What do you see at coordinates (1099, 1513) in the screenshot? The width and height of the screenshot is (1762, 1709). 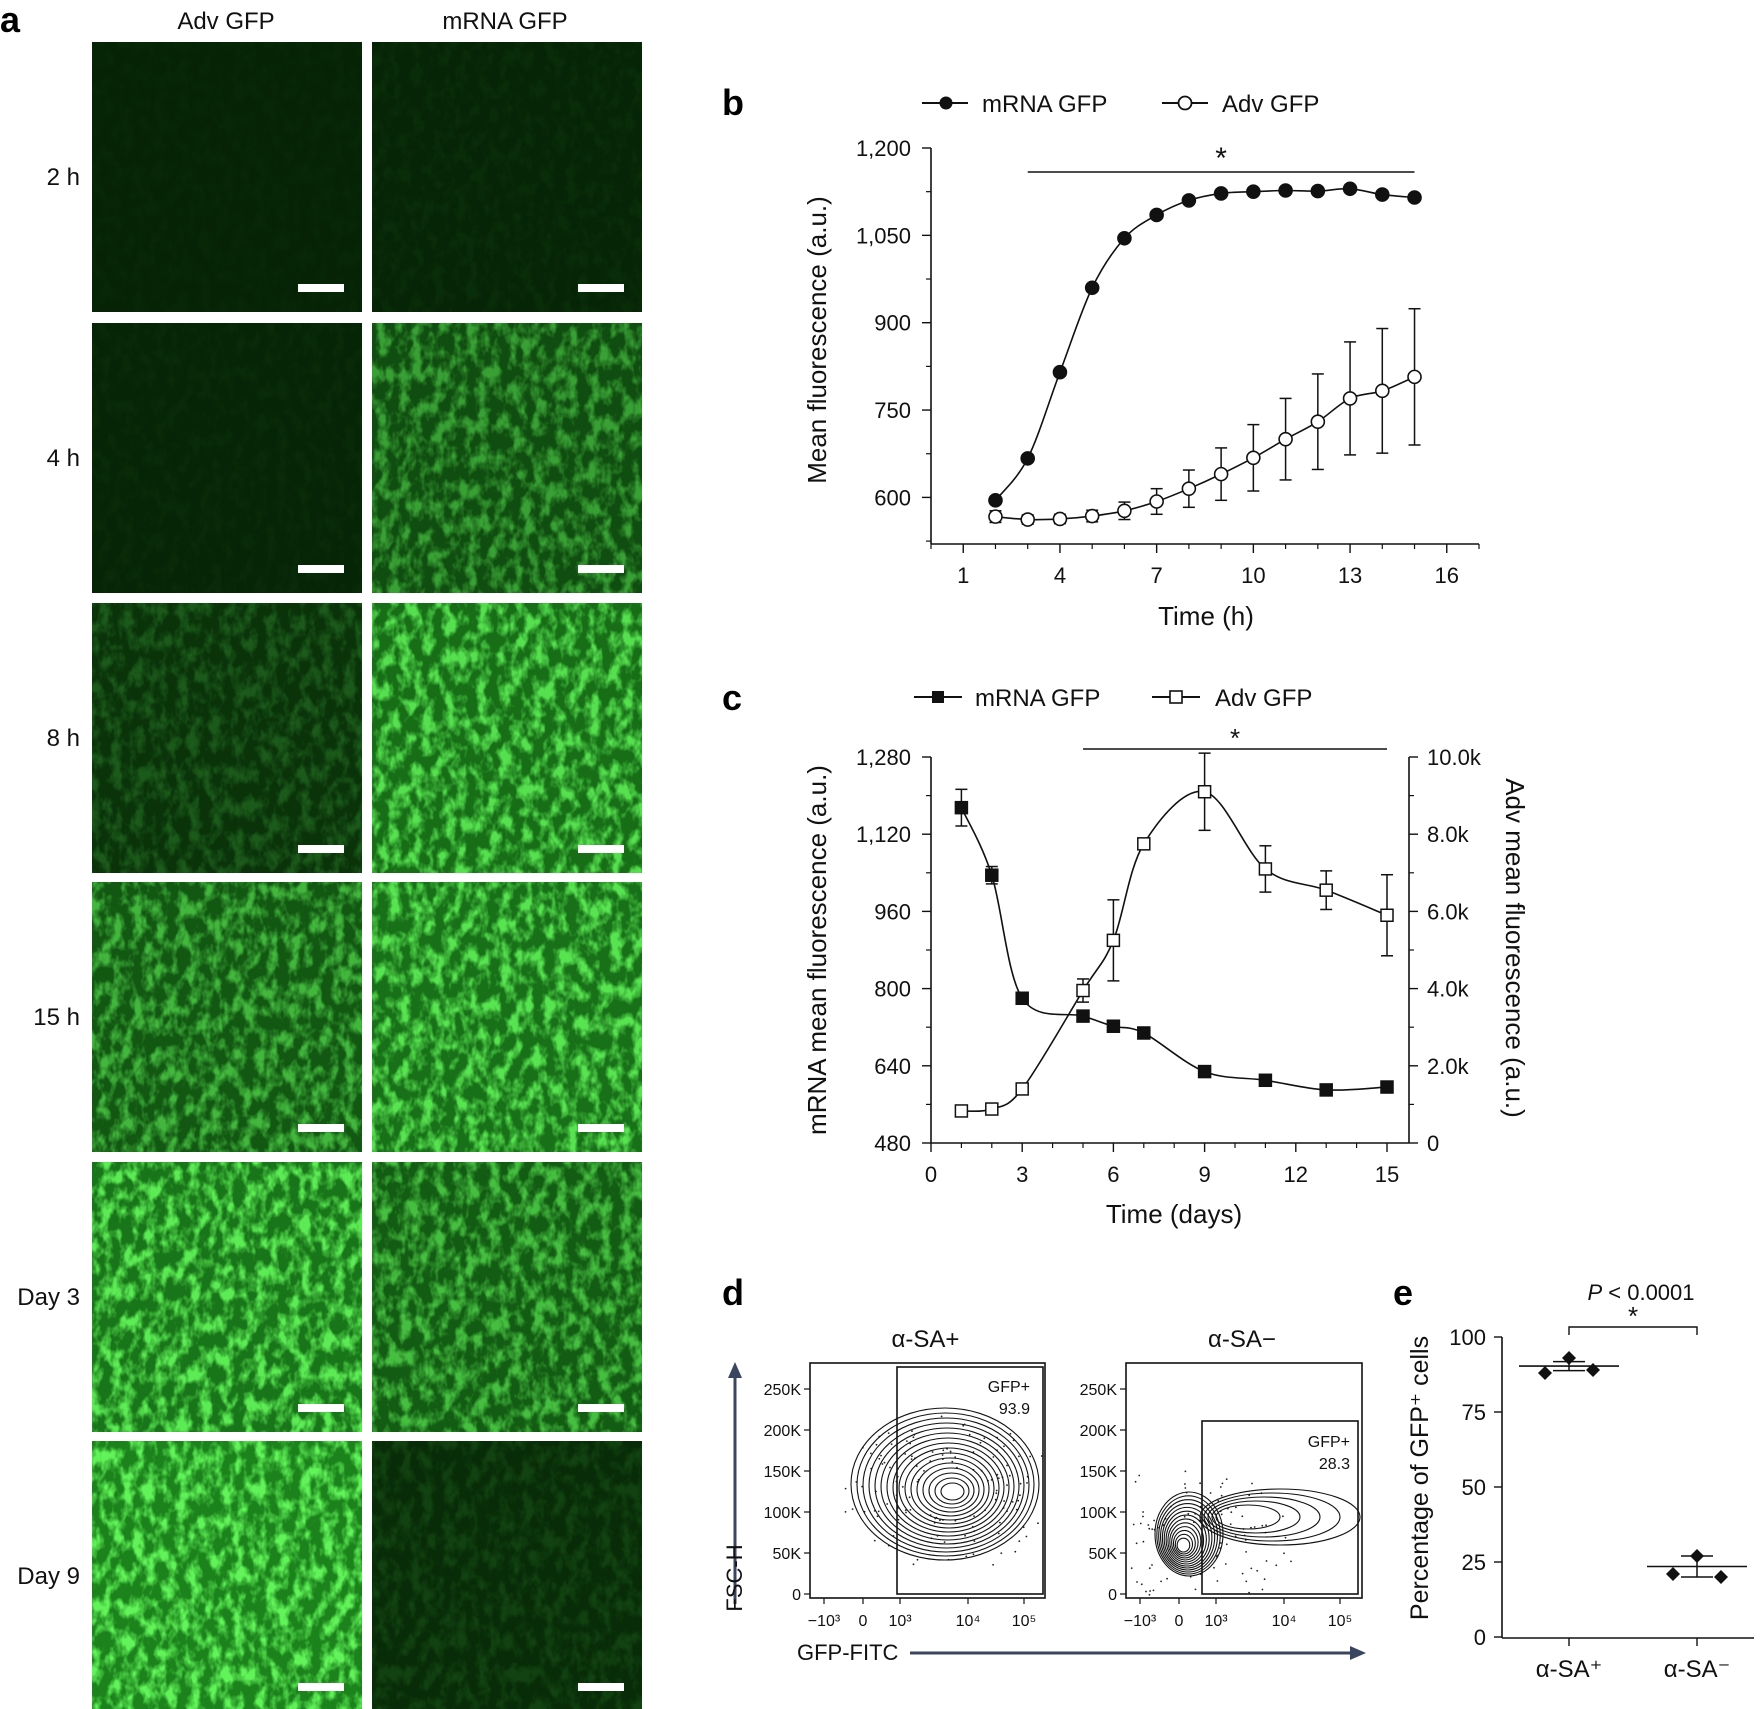 I see `flow-y-tick-label: 100K` at bounding box center [1099, 1513].